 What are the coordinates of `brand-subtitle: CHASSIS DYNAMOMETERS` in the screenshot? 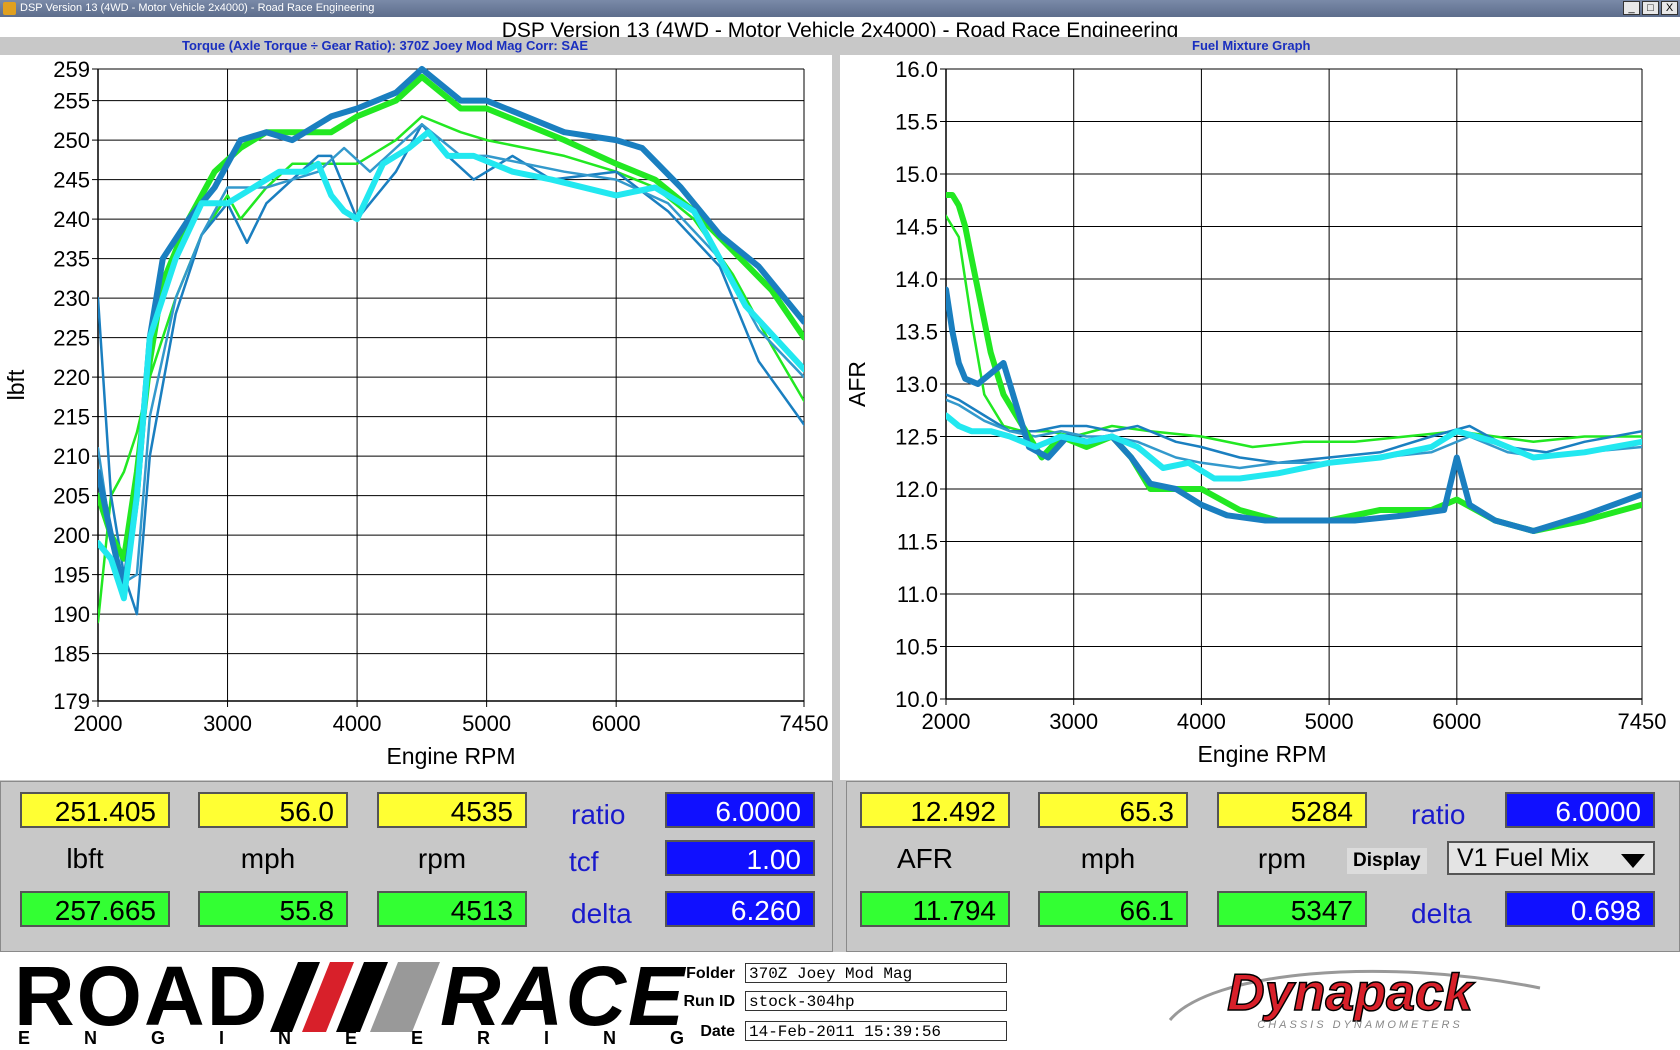 It's located at (1359, 1025).